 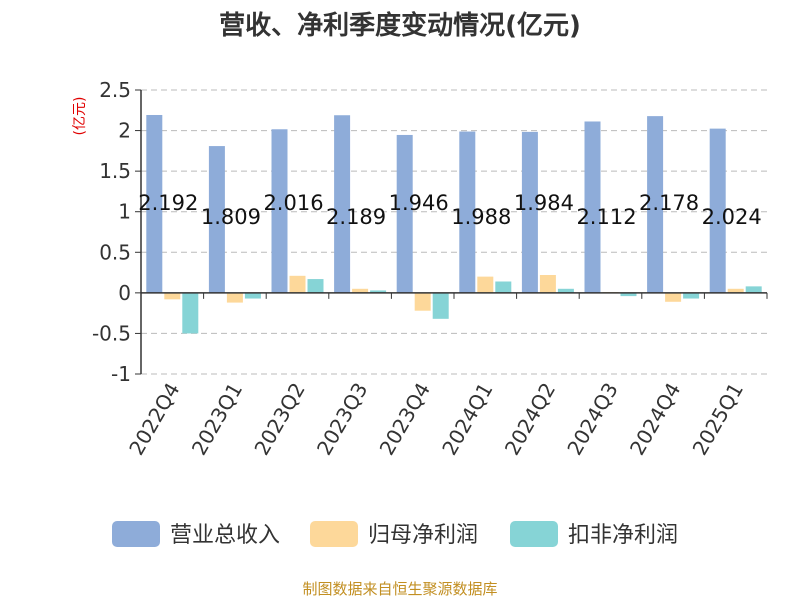 I want to click on x-tick-label: 2025Q1, so click(x=718, y=419).